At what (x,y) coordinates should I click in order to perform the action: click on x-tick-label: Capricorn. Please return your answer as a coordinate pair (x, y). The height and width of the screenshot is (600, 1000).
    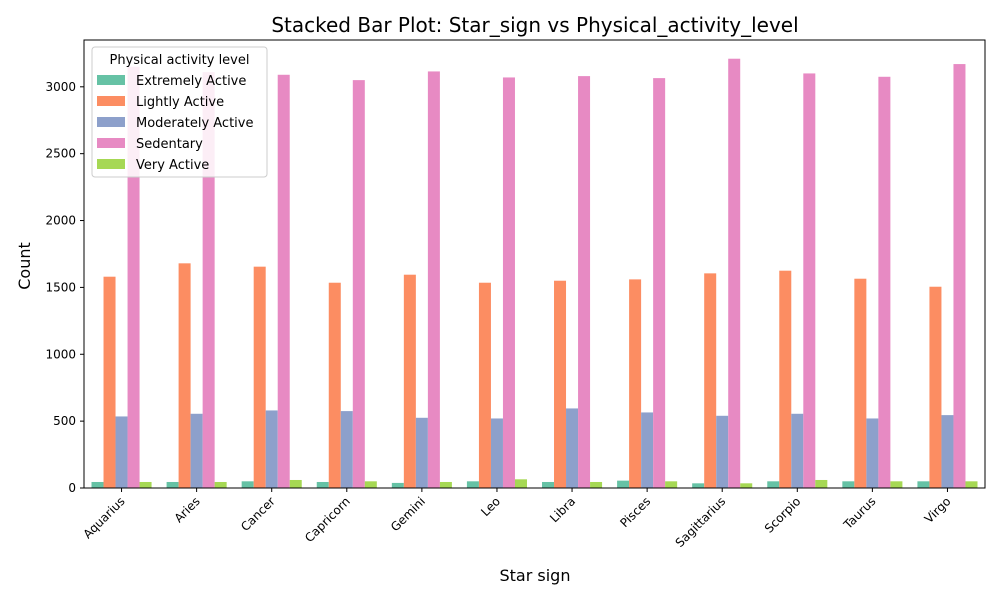
    Looking at the image, I should click on (327, 519).